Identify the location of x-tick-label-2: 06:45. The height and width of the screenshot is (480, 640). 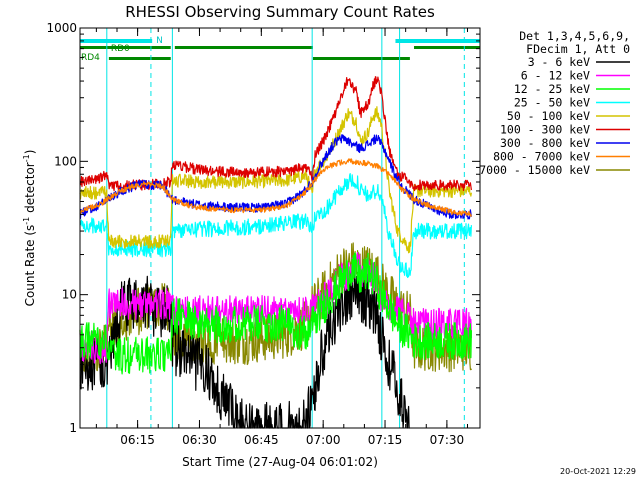
(261, 440).